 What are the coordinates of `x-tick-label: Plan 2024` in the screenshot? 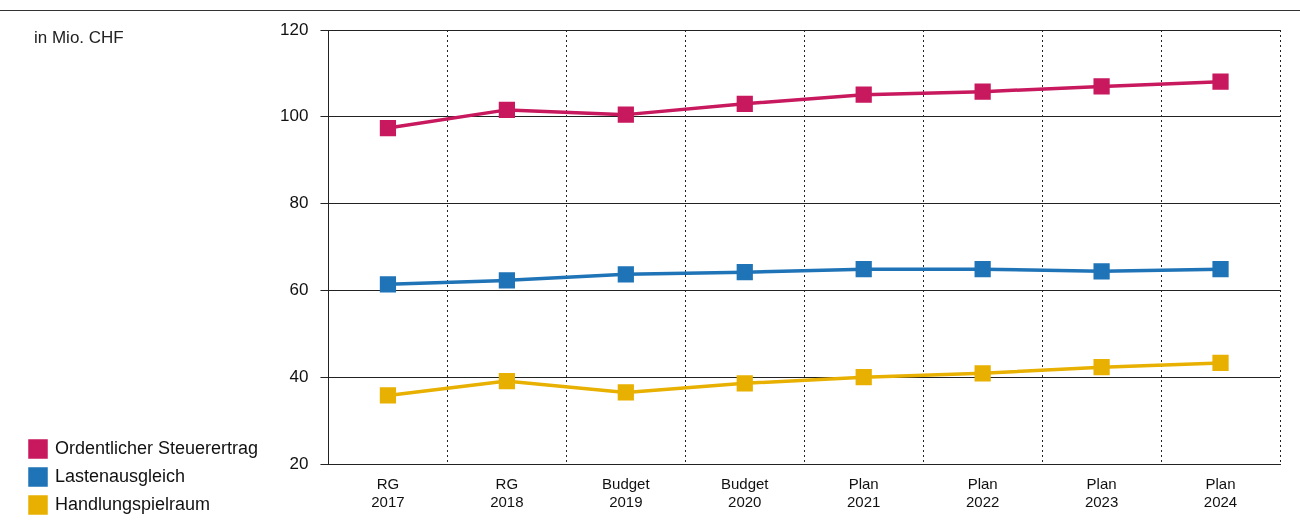 It's located at (1220, 493).